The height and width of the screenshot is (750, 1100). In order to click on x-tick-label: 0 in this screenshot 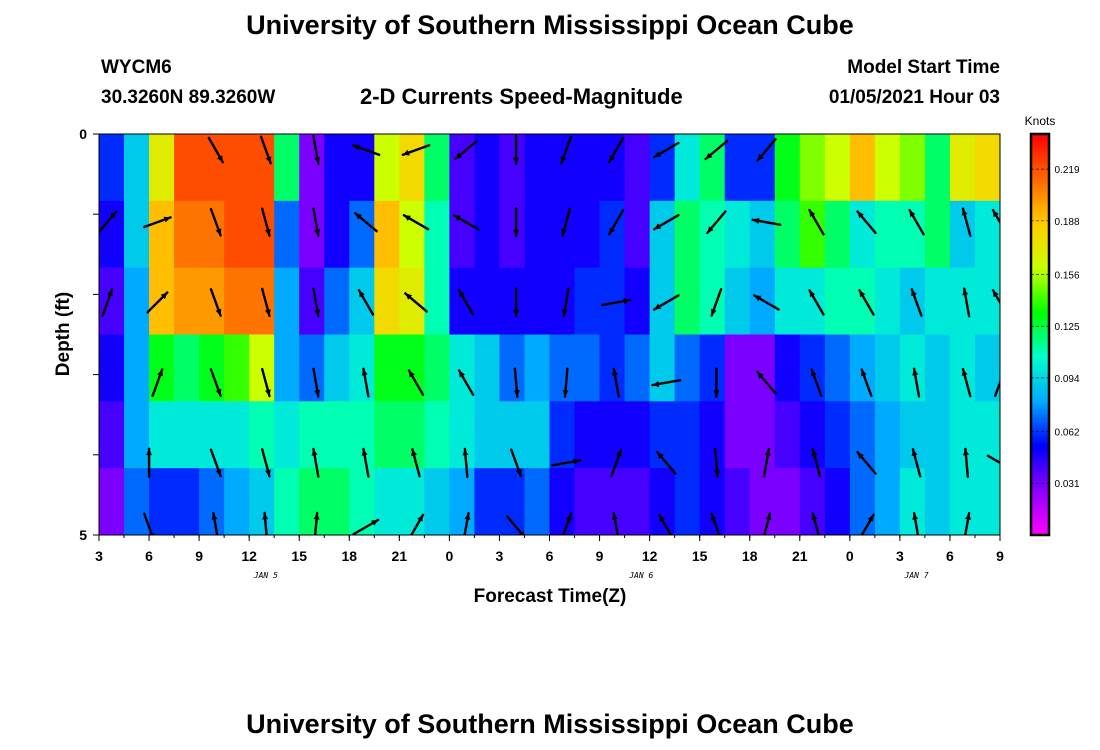, I will do `click(449, 556)`.